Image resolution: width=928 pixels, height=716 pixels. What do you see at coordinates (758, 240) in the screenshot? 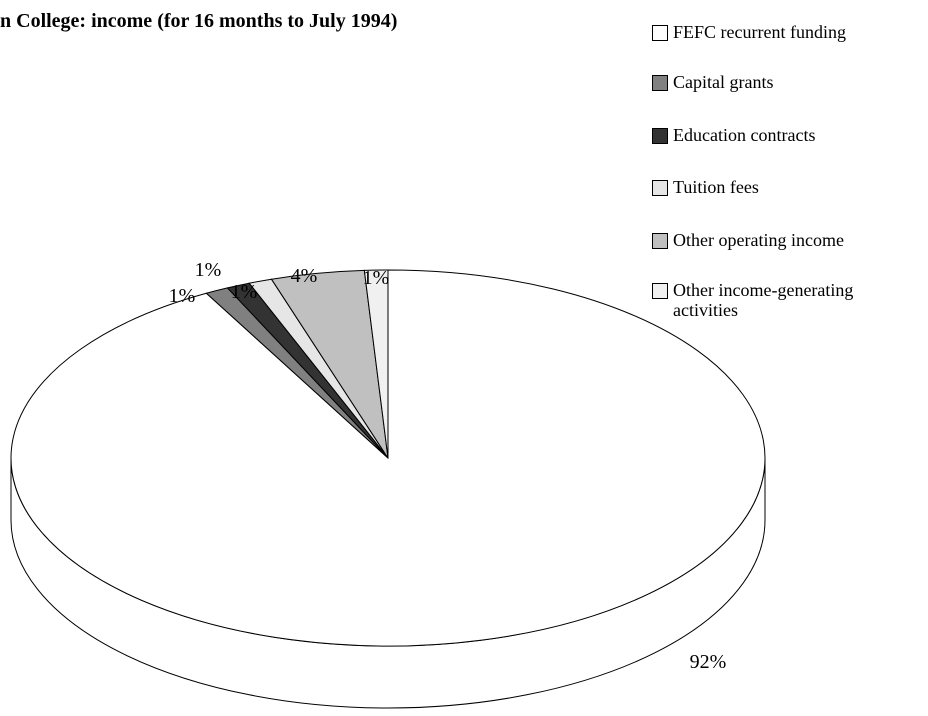
I see `legend-label: Other operating income` at bounding box center [758, 240].